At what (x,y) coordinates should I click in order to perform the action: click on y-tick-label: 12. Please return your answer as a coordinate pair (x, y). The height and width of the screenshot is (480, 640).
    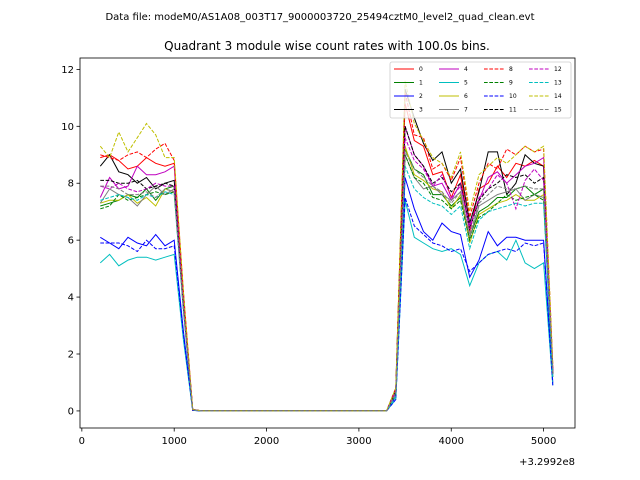
    Looking at the image, I should click on (67, 70).